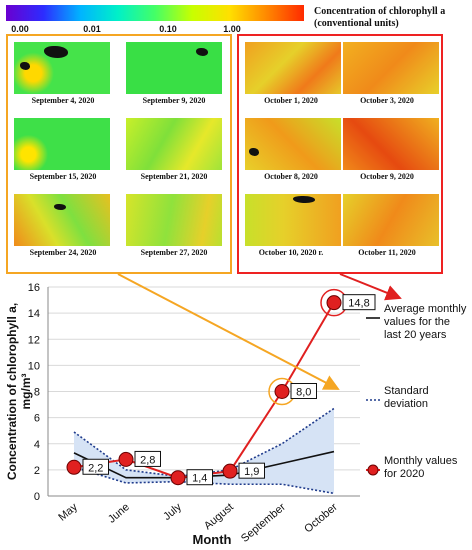 The height and width of the screenshot is (550, 472). Describe the element at coordinates (172, 512) in the screenshot. I see `x-tick-label: July` at that location.